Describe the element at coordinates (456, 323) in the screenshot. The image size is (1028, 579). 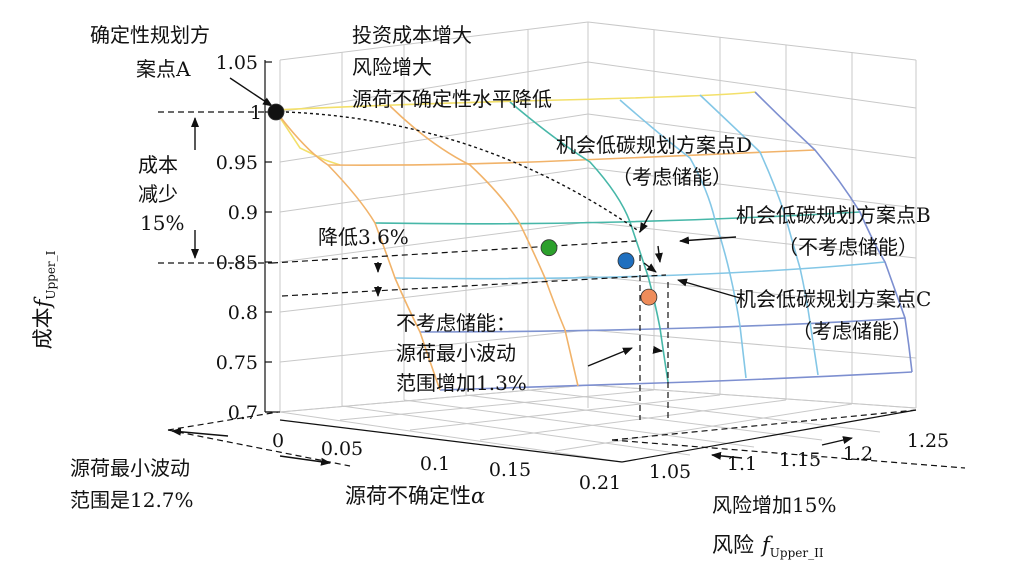
I see `annotation-no-storage: 不考虑储能：` at that location.